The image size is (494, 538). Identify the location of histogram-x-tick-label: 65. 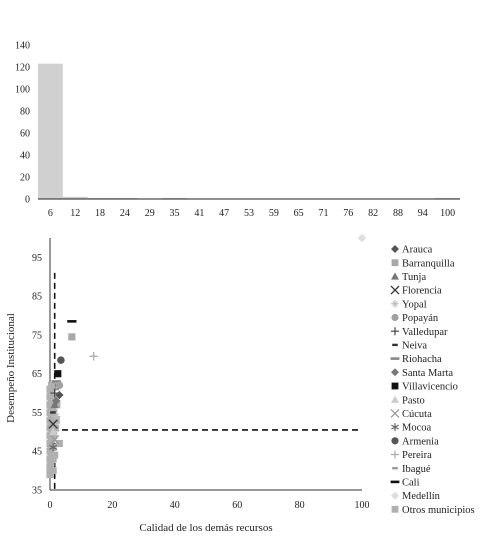
(299, 213).